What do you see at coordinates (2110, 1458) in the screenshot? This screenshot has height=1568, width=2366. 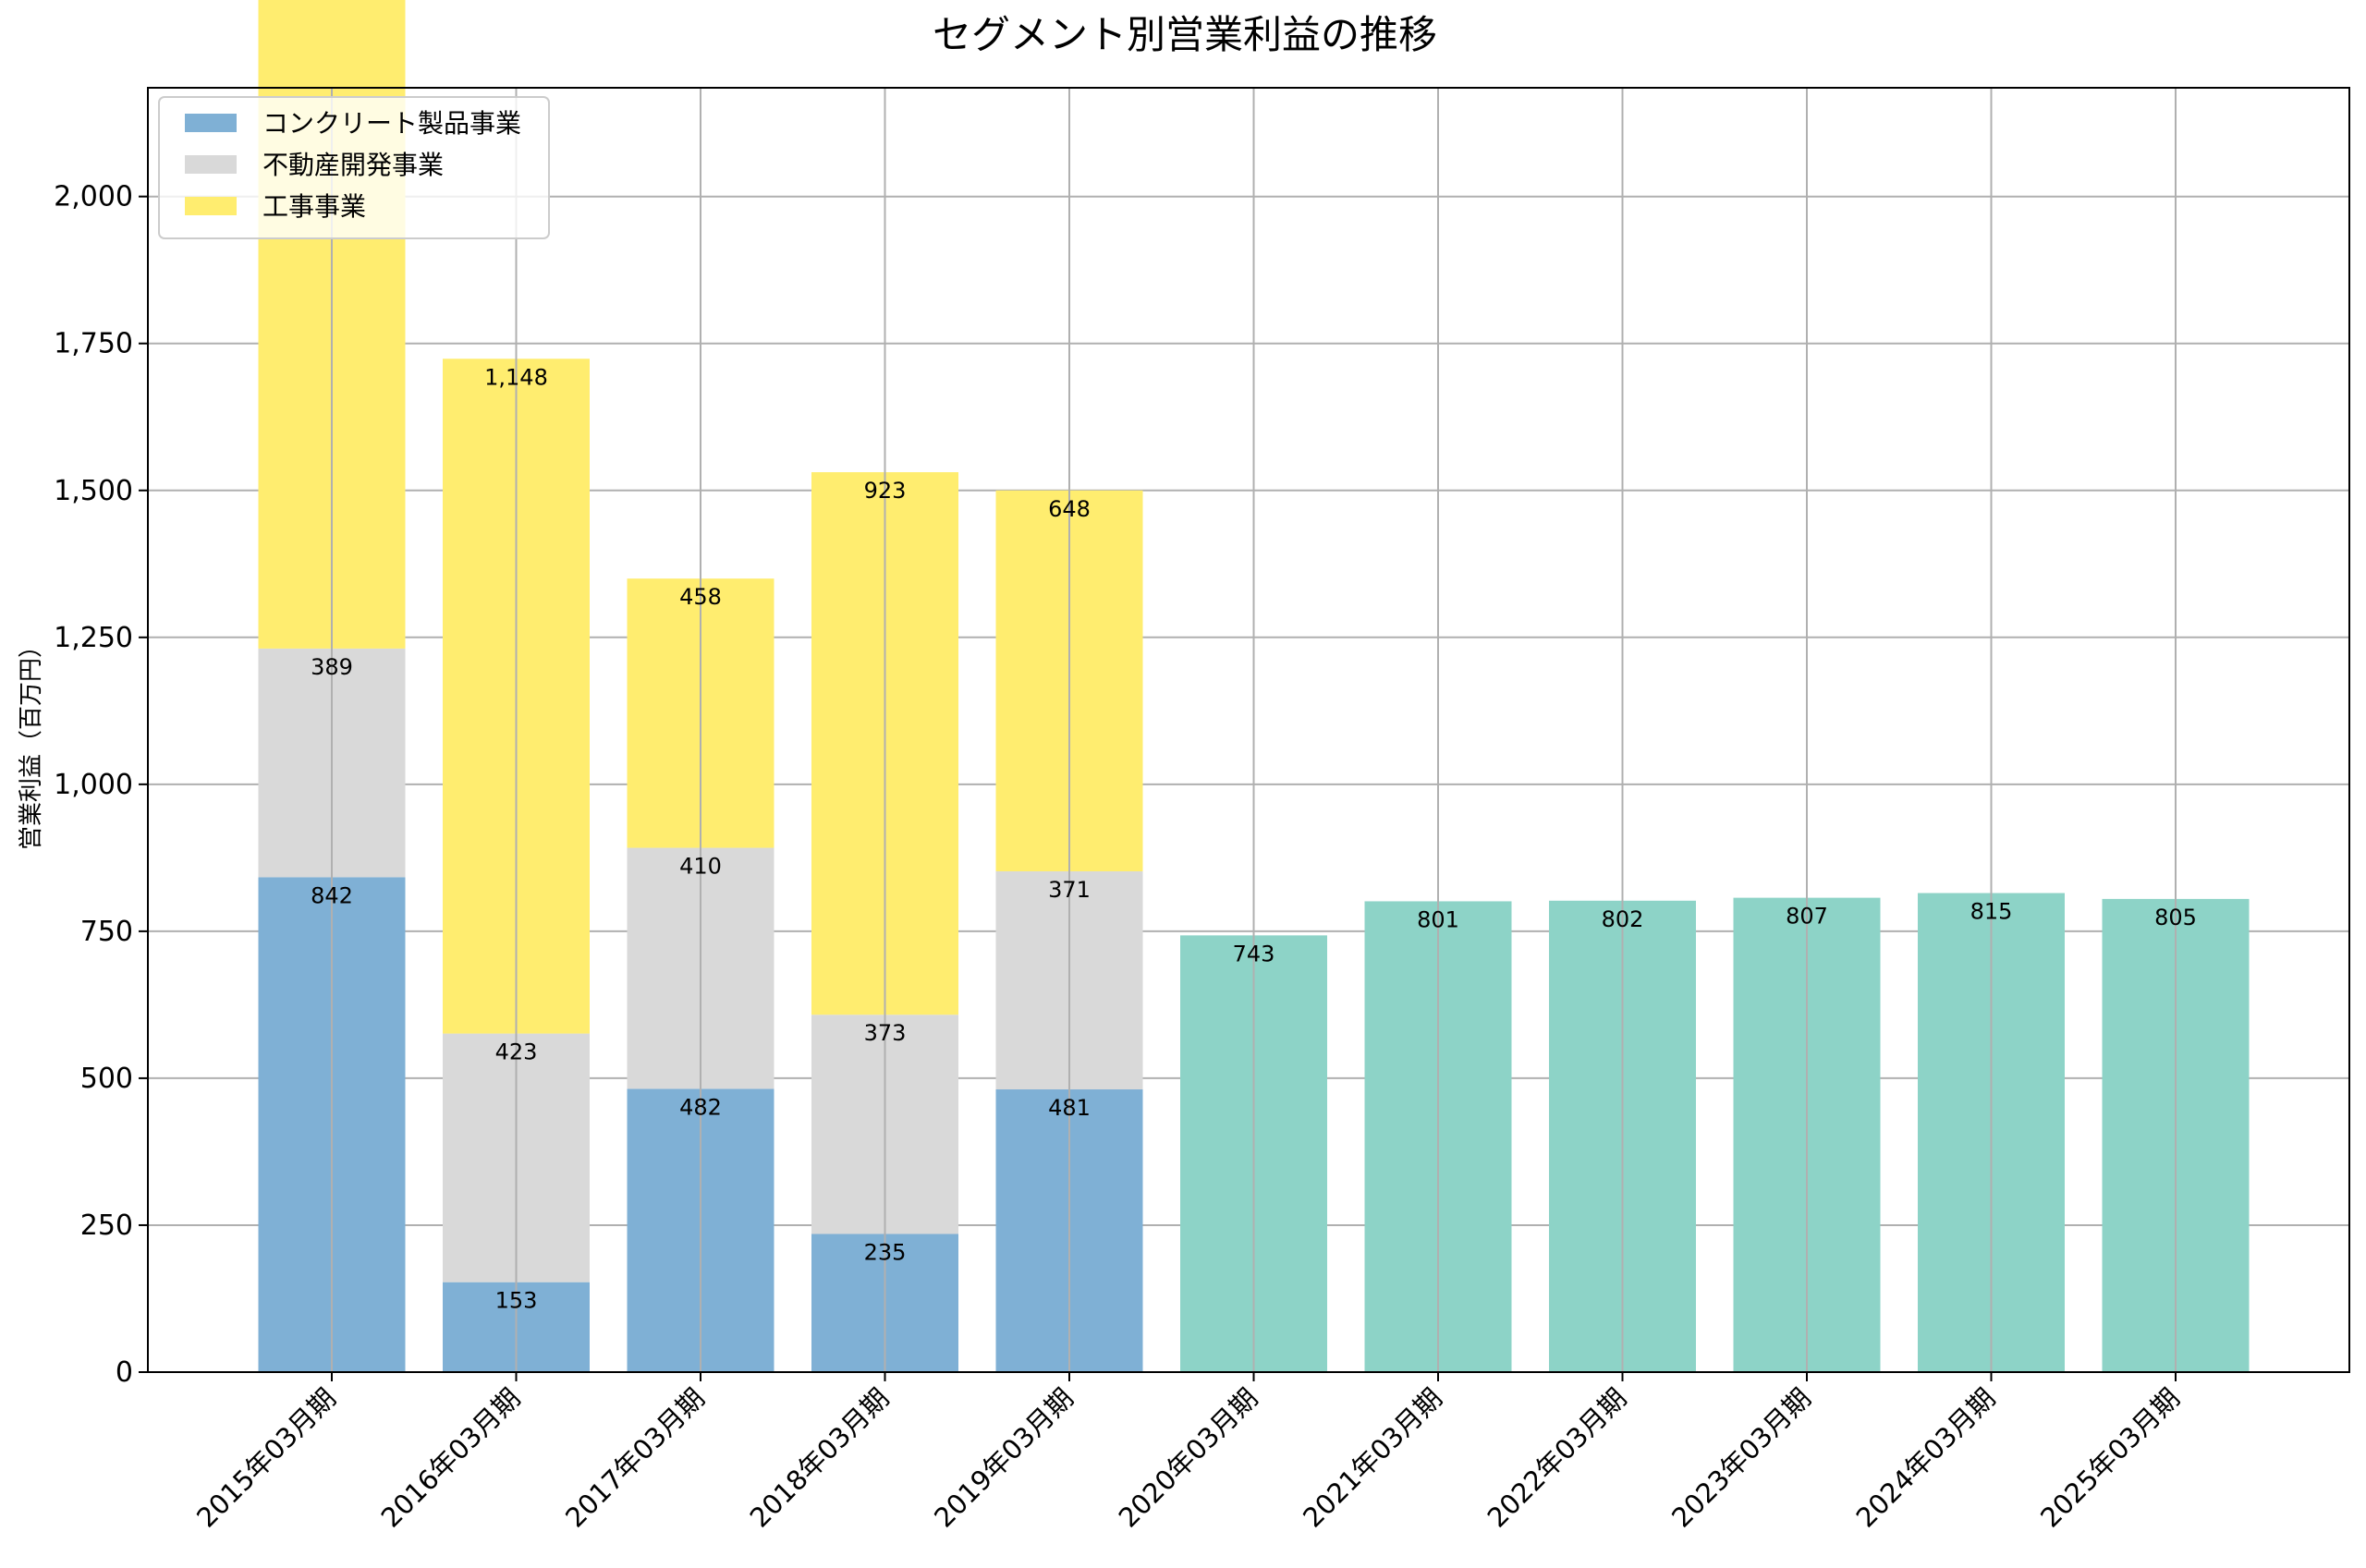 I see `x-tick-label: 2025年03月期` at bounding box center [2110, 1458].